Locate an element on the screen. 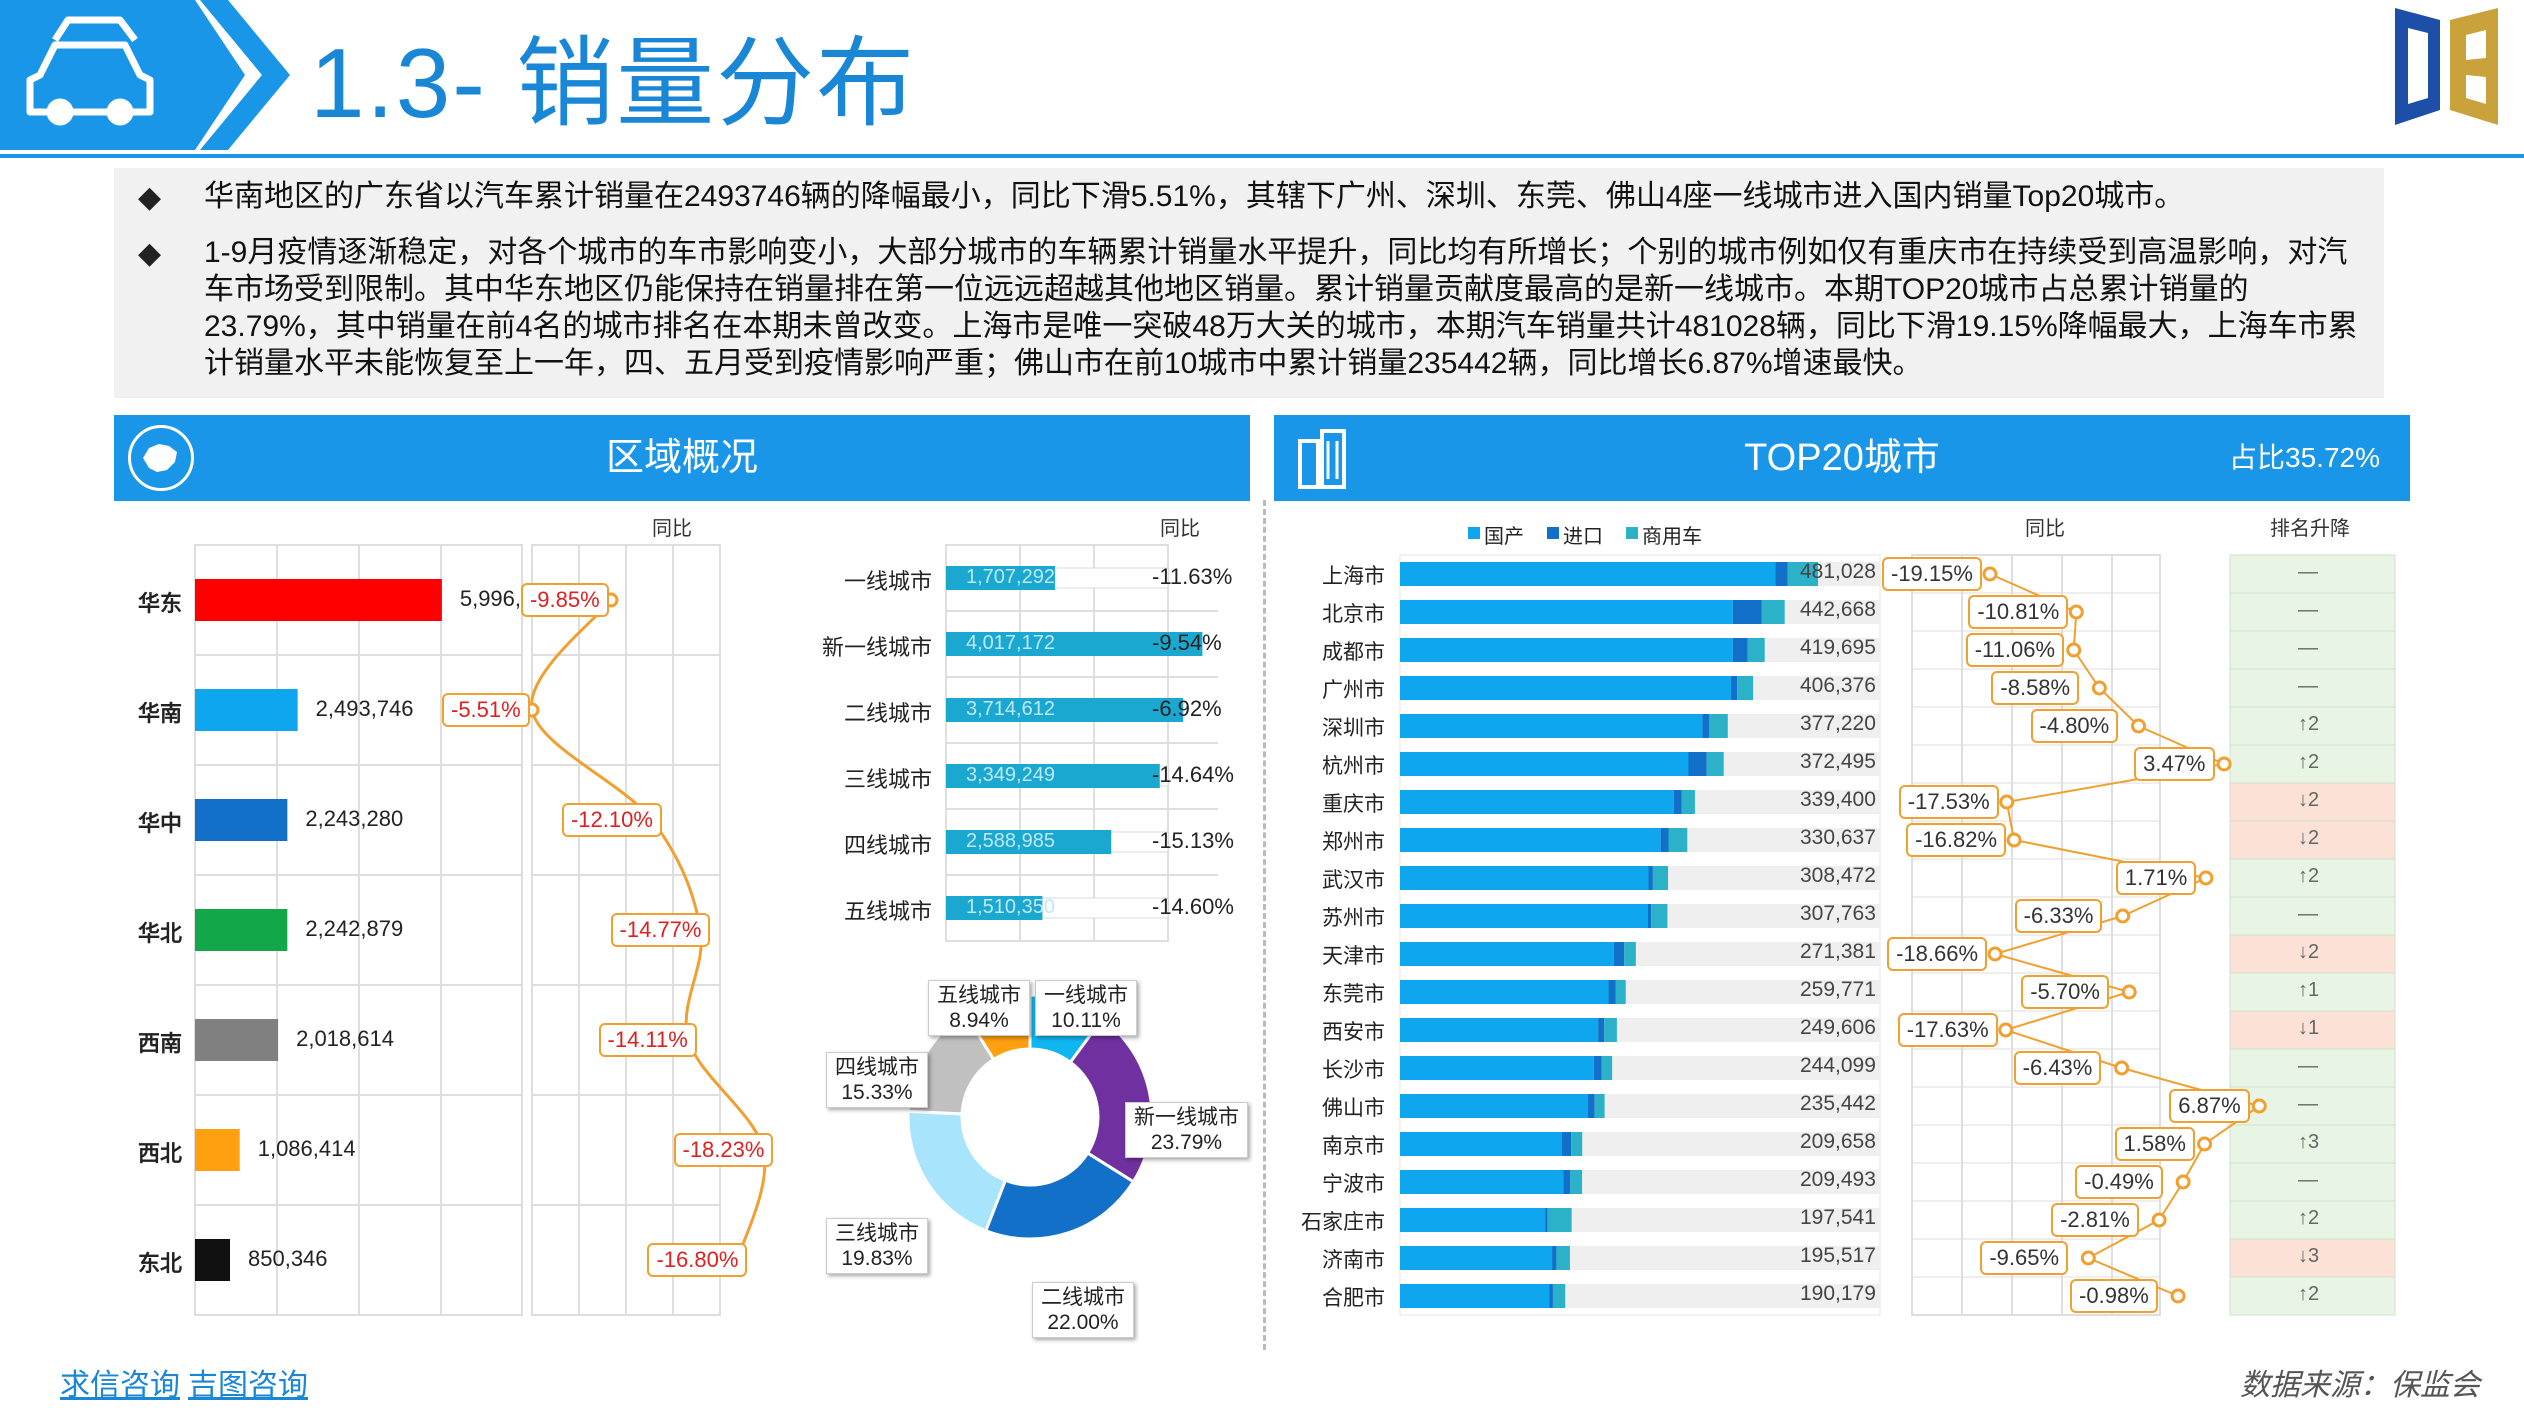  tier-yoy-label: -9.54% is located at coordinates (1187, 642).